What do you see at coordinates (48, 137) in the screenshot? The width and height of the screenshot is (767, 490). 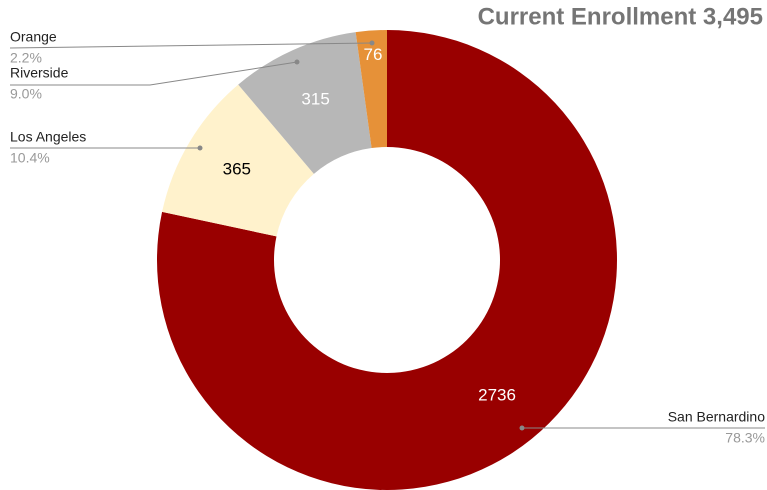 I see `legend-label: Los Angeles` at bounding box center [48, 137].